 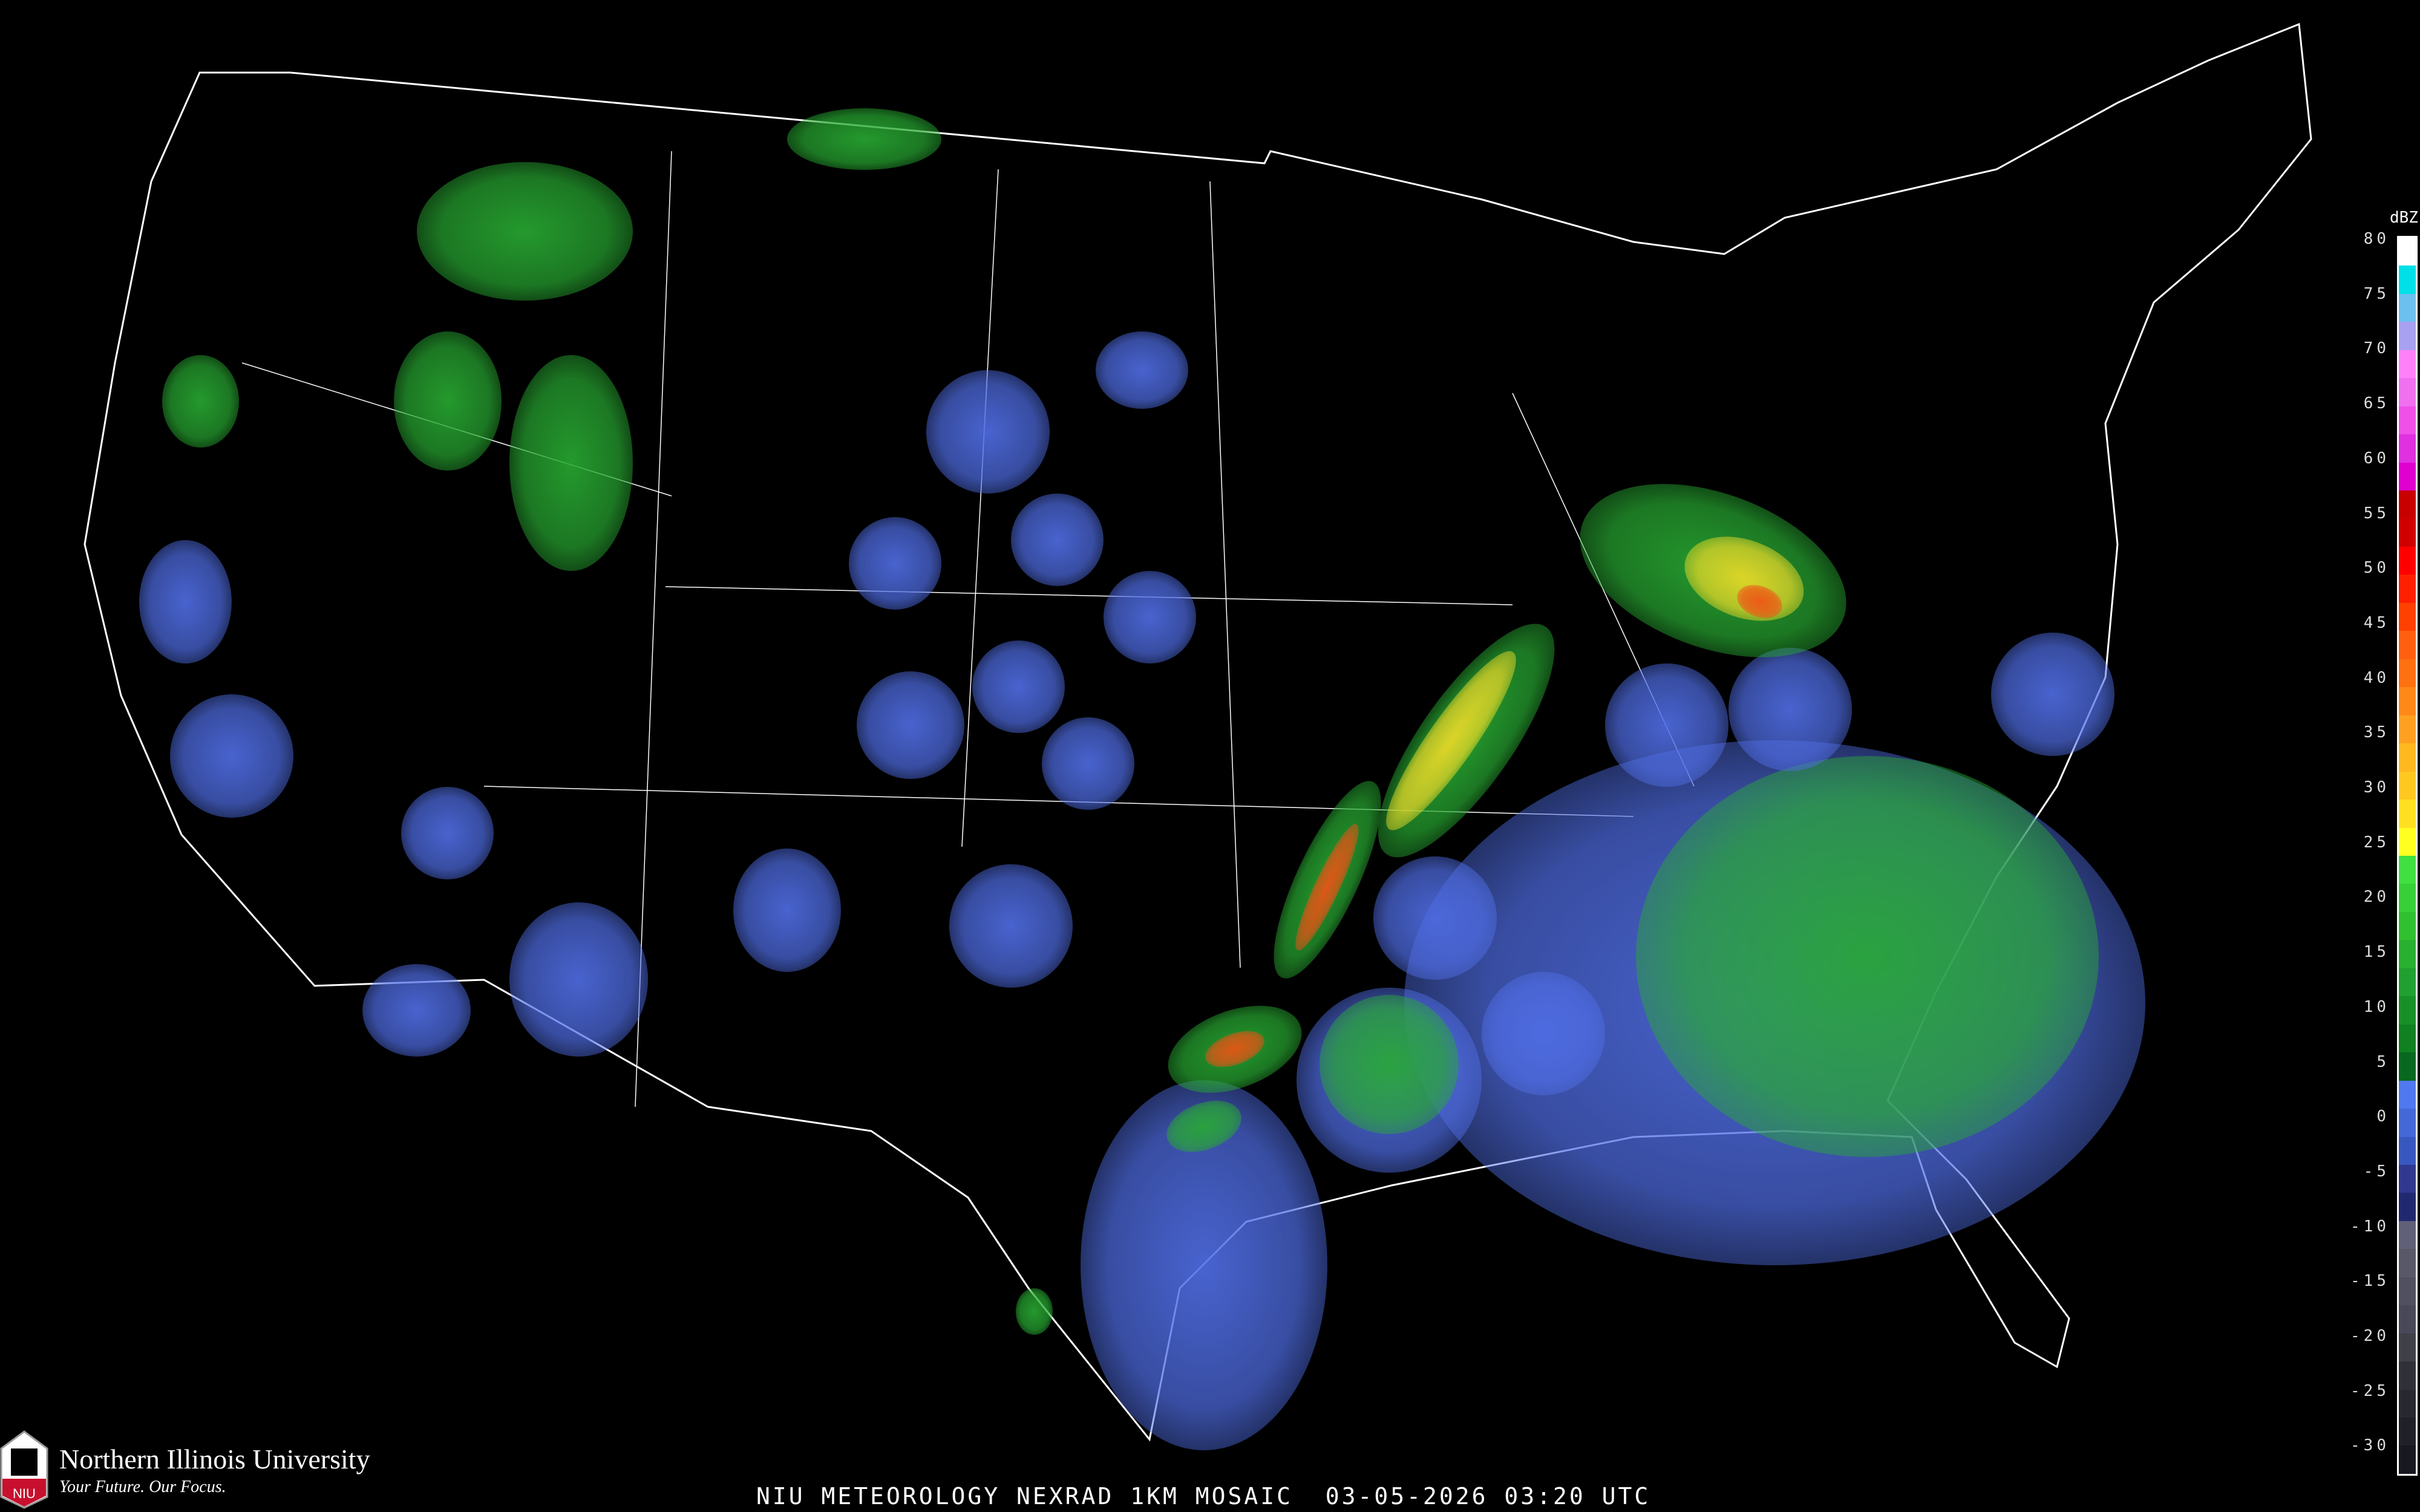 I want to click on legend-tick-label: 45, so click(x=2376, y=622).